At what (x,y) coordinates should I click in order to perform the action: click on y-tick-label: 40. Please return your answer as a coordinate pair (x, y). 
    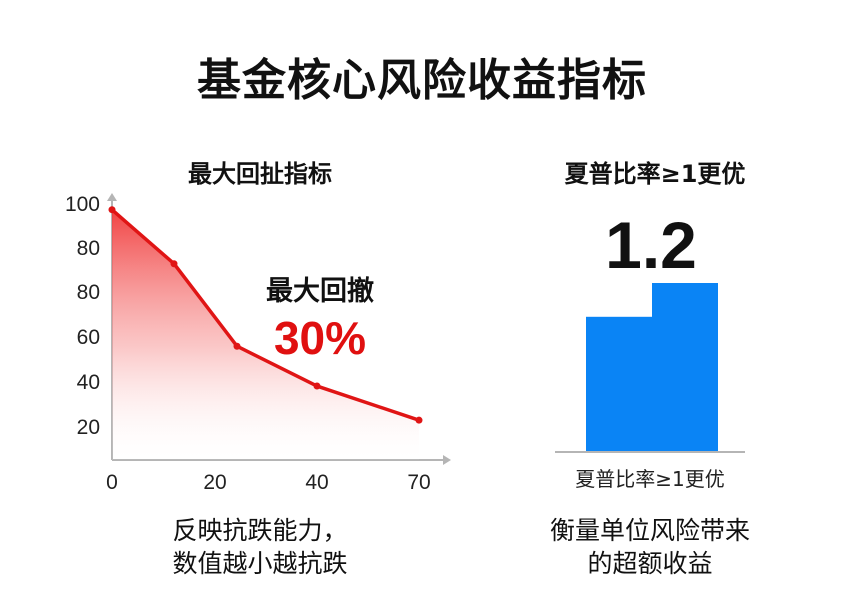
    Looking at the image, I should click on (88, 382).